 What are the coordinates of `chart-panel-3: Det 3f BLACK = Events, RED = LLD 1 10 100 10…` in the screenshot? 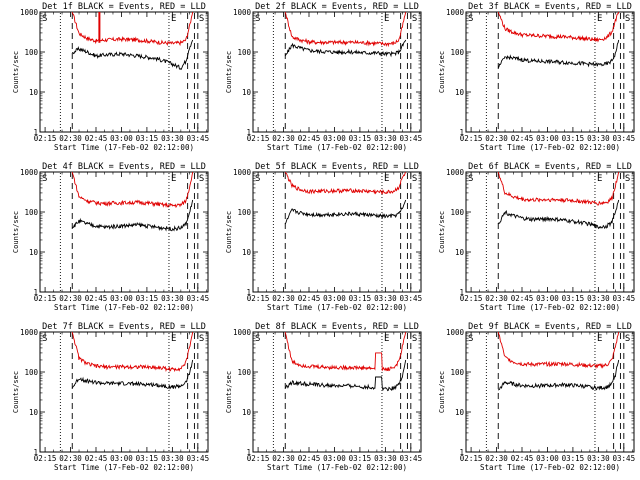 It's located at (536, 77).